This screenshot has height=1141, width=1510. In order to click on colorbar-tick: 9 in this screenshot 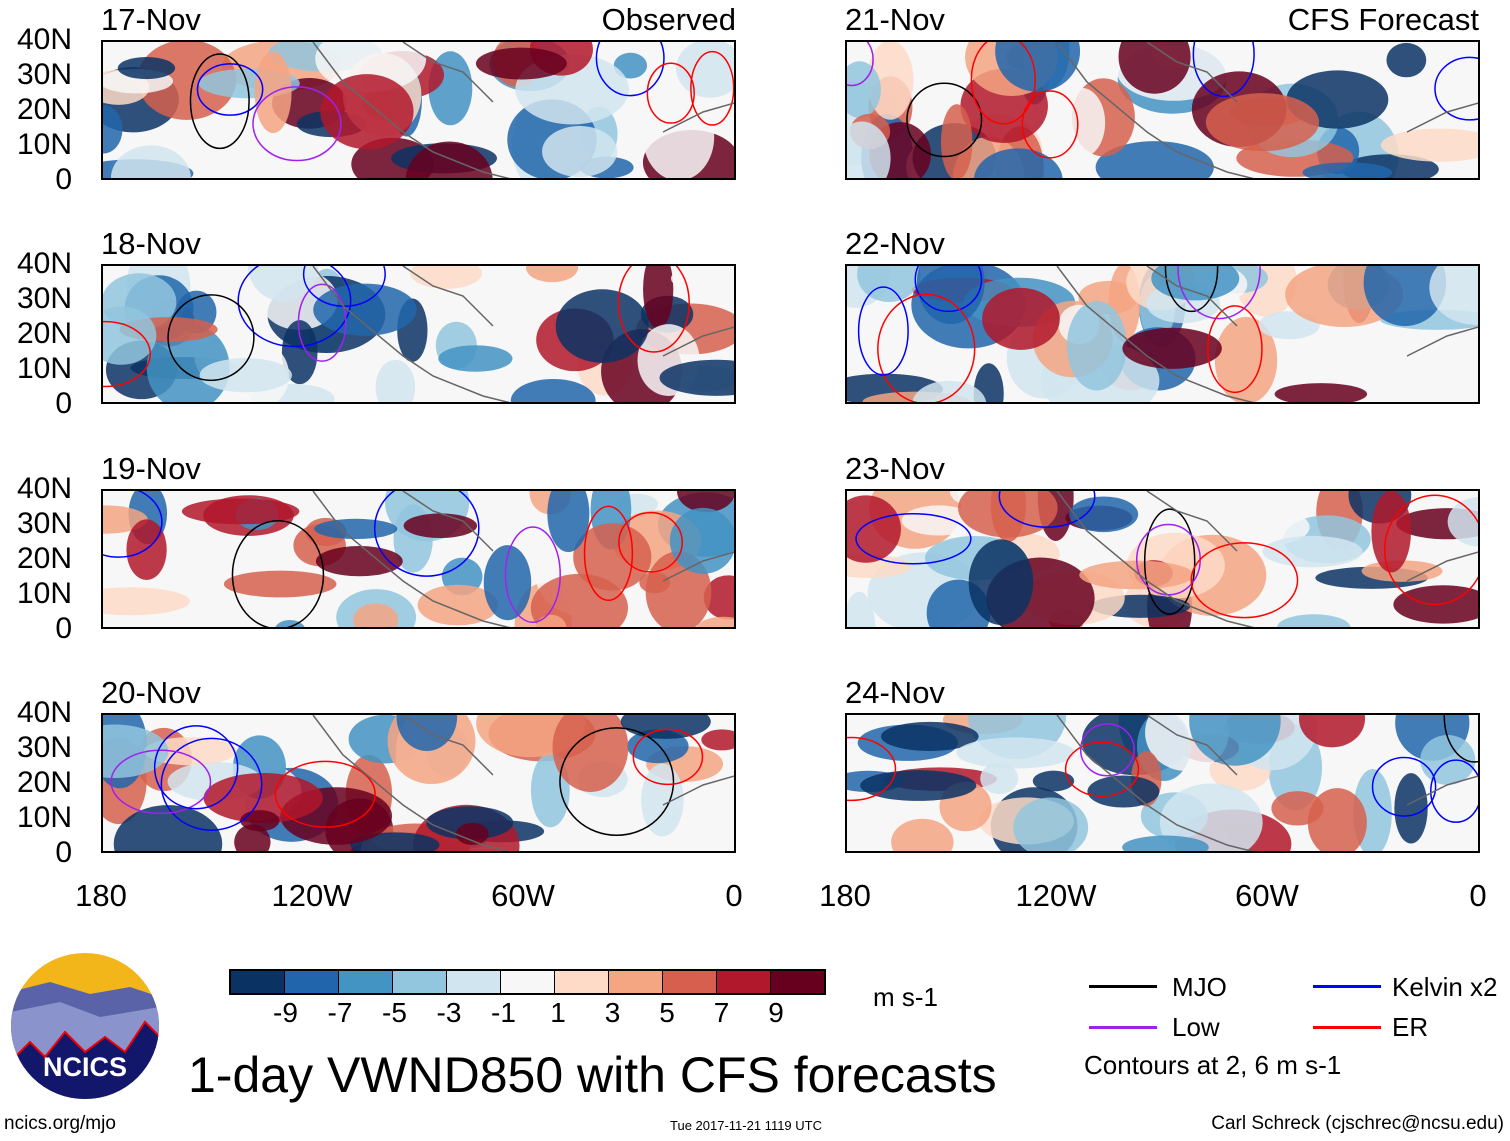, I will do `click(776, 1012)`.